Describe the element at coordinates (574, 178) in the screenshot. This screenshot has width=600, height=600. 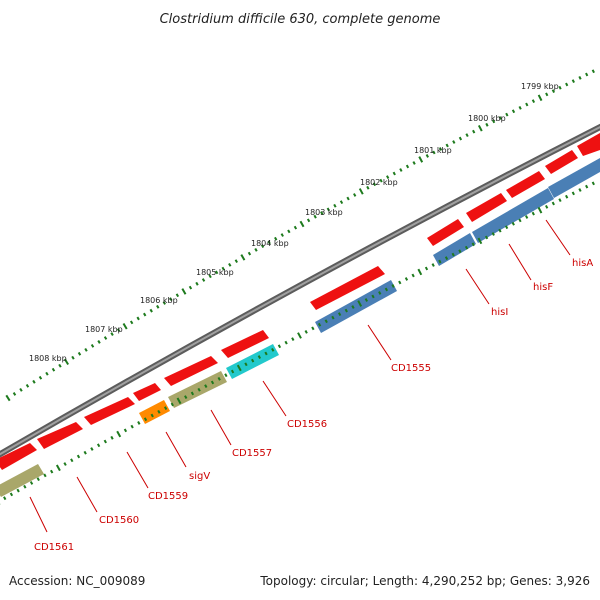
I see `reverse-gene-hisa` at that location.